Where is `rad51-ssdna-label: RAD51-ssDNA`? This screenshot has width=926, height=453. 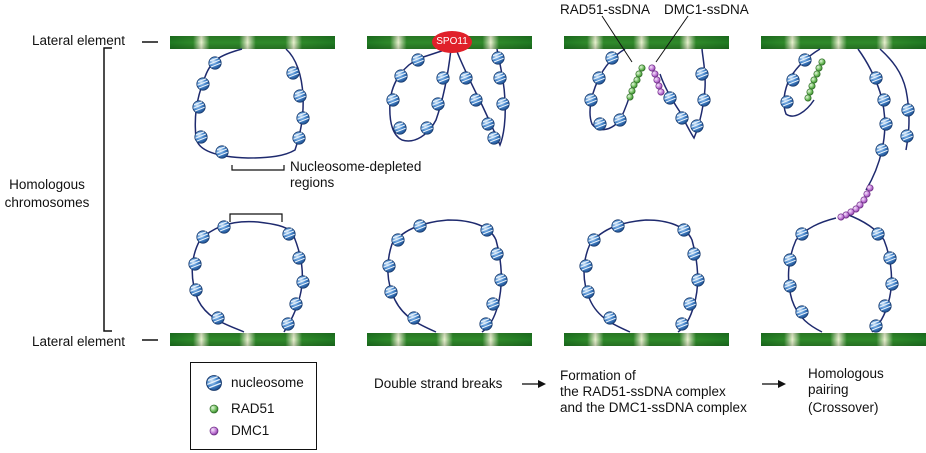 rad51-ssdna-label: RAD51-ssDNA is located at coordinates (605, 9).